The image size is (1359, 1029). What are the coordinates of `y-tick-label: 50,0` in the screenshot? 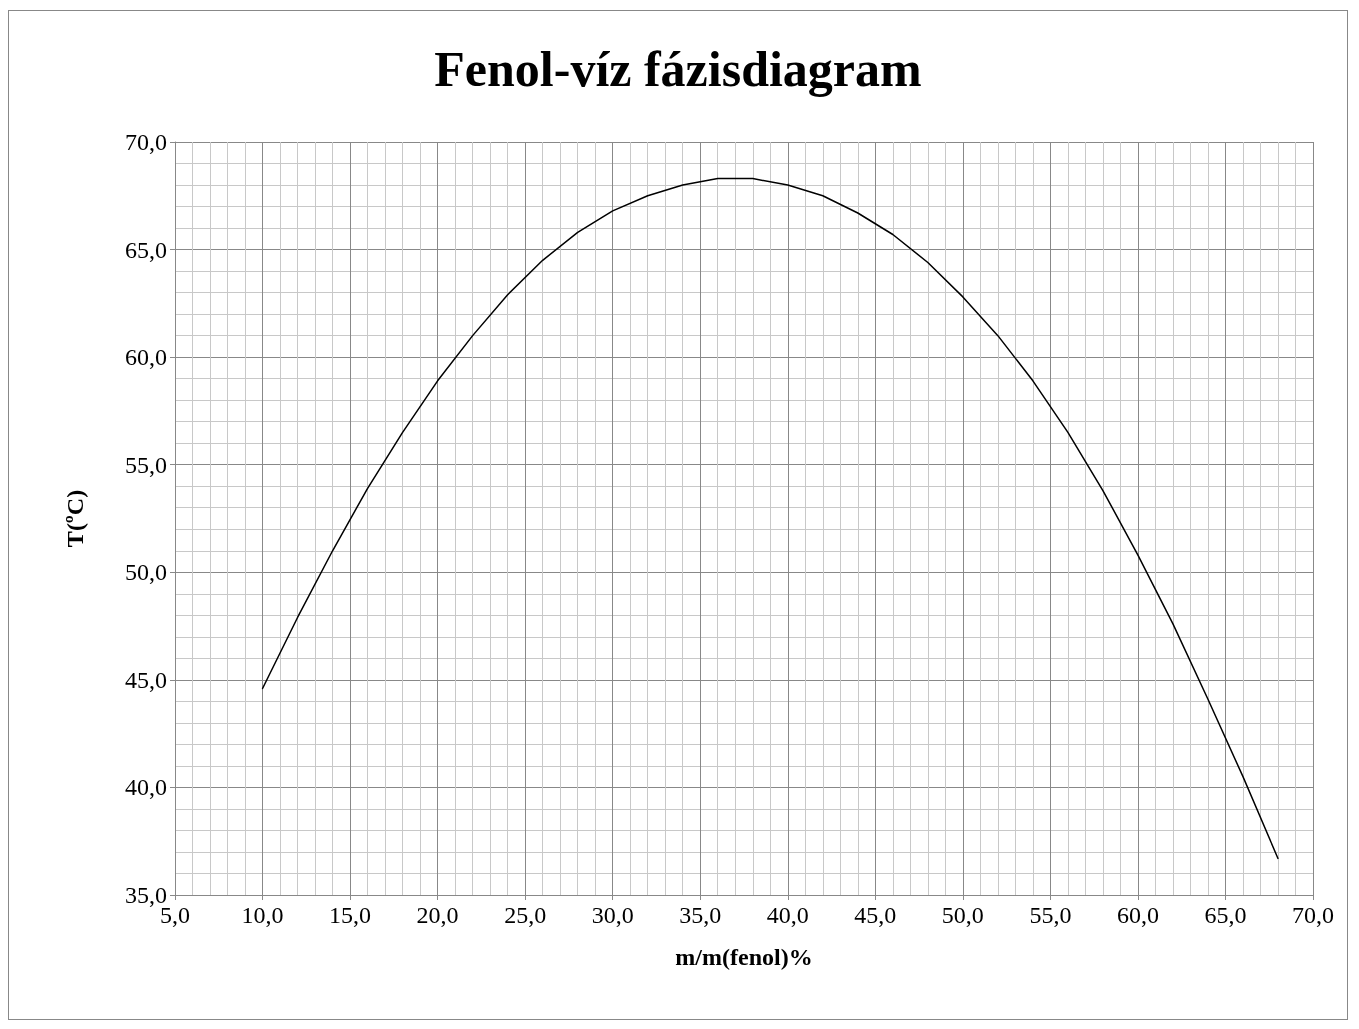 It's located at (146, 572).